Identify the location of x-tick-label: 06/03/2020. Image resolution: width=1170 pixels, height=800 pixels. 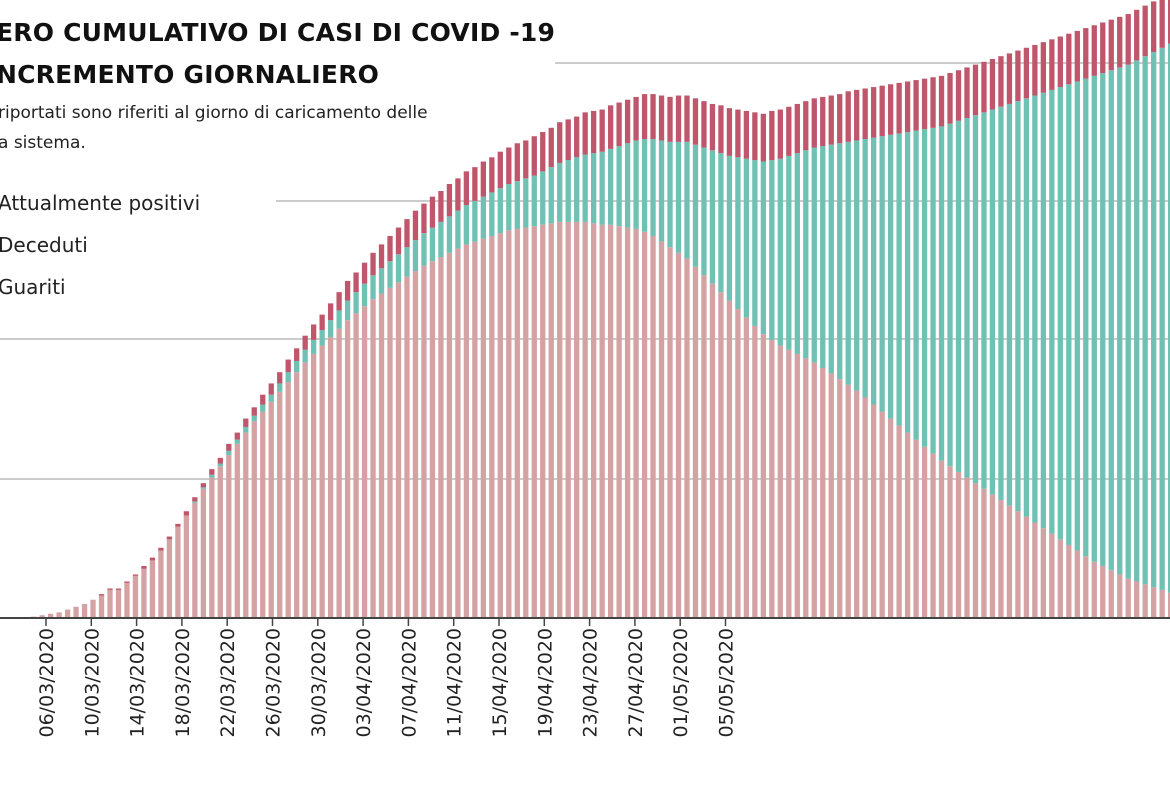
(47, 683).